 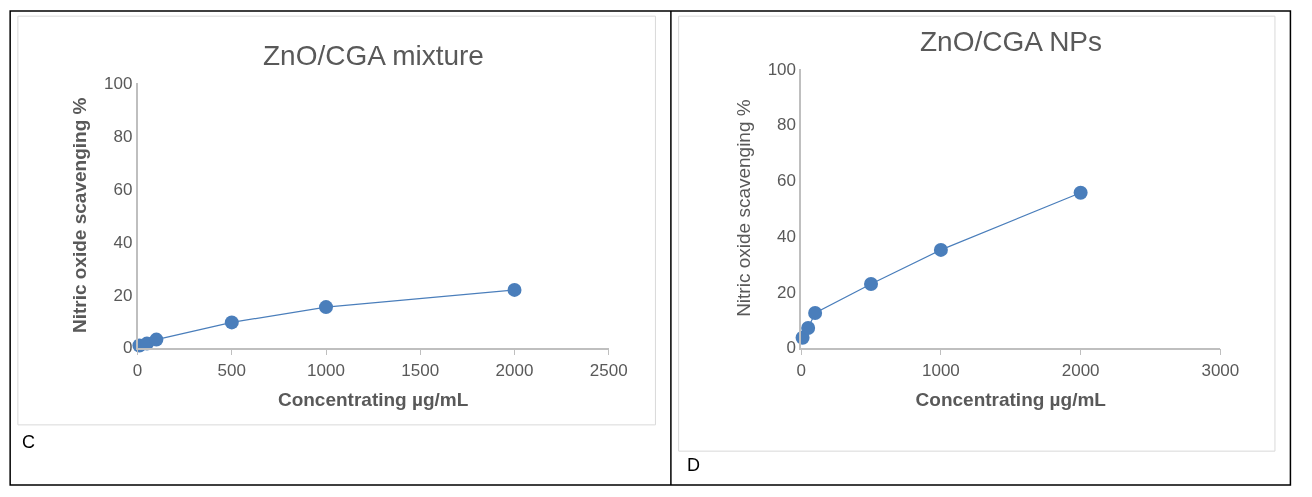 I want to click on x-tick-label: 2500, so click(x=608, y=370).